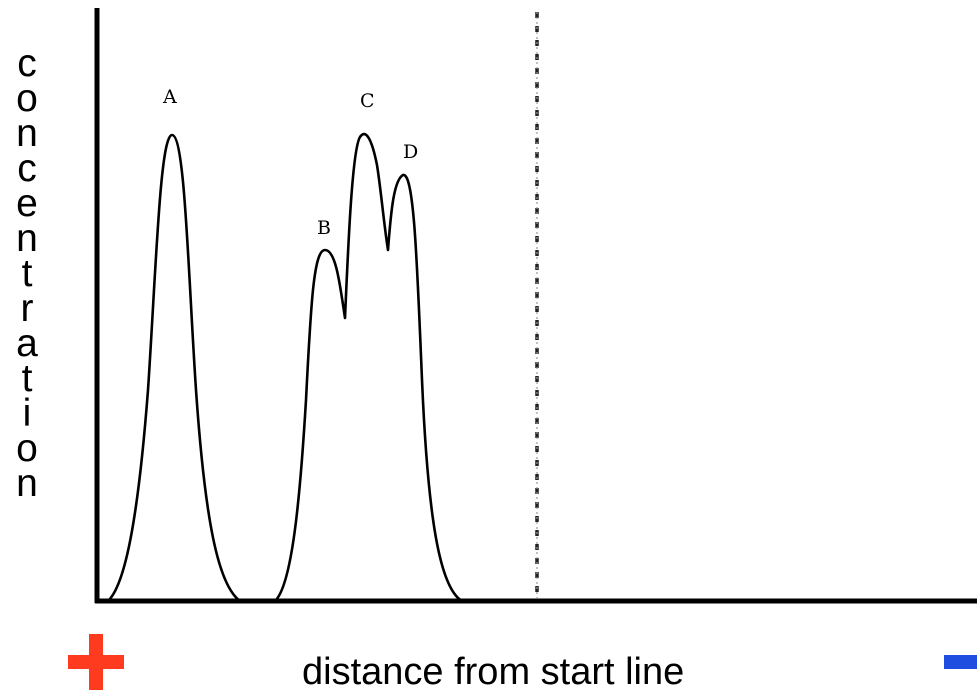 This screenshot has width=977, height=692. I want to click on y-axis-label-char: a, so click(27, 343).